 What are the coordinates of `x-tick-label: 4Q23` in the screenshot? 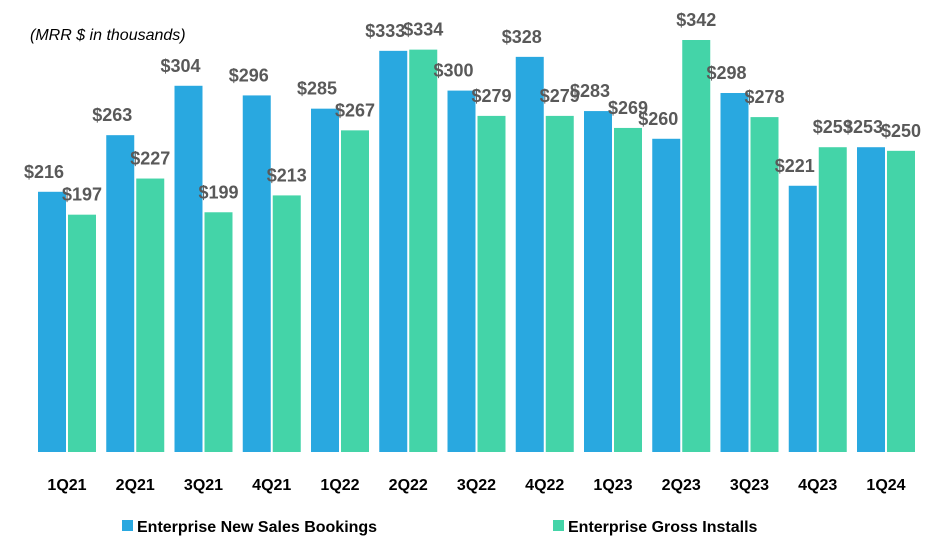 It's located at (817, 485).